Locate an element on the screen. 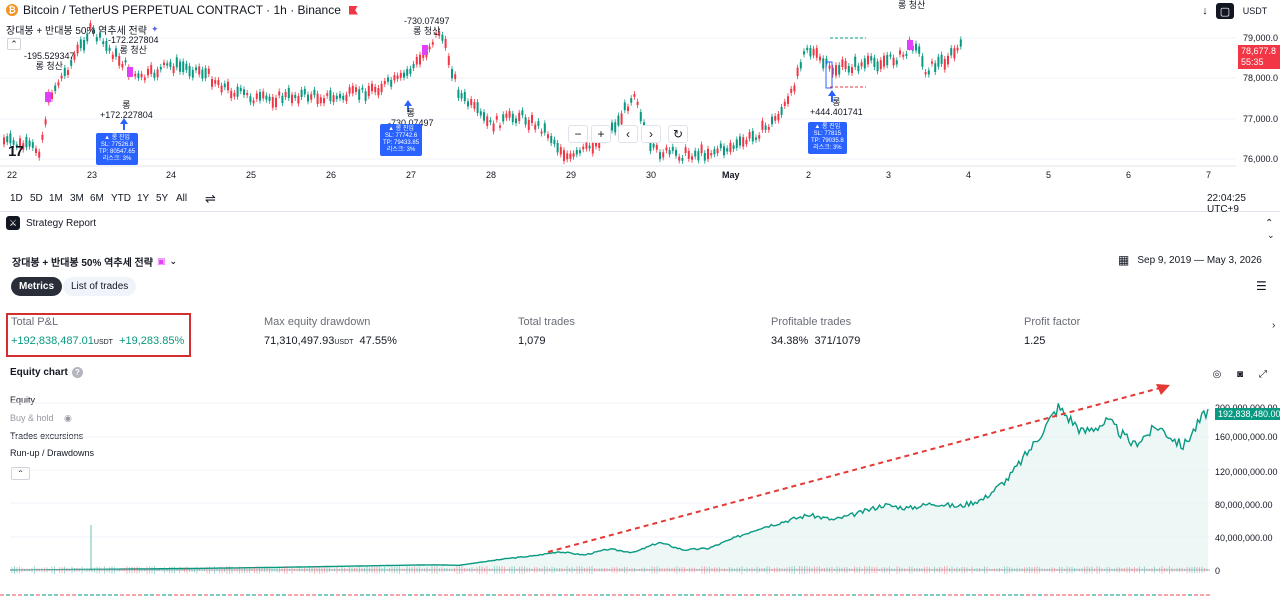 The width and height of the screenshot is (1280, 600). tradingview-logo: 17 is located at coordinates (16, 151).